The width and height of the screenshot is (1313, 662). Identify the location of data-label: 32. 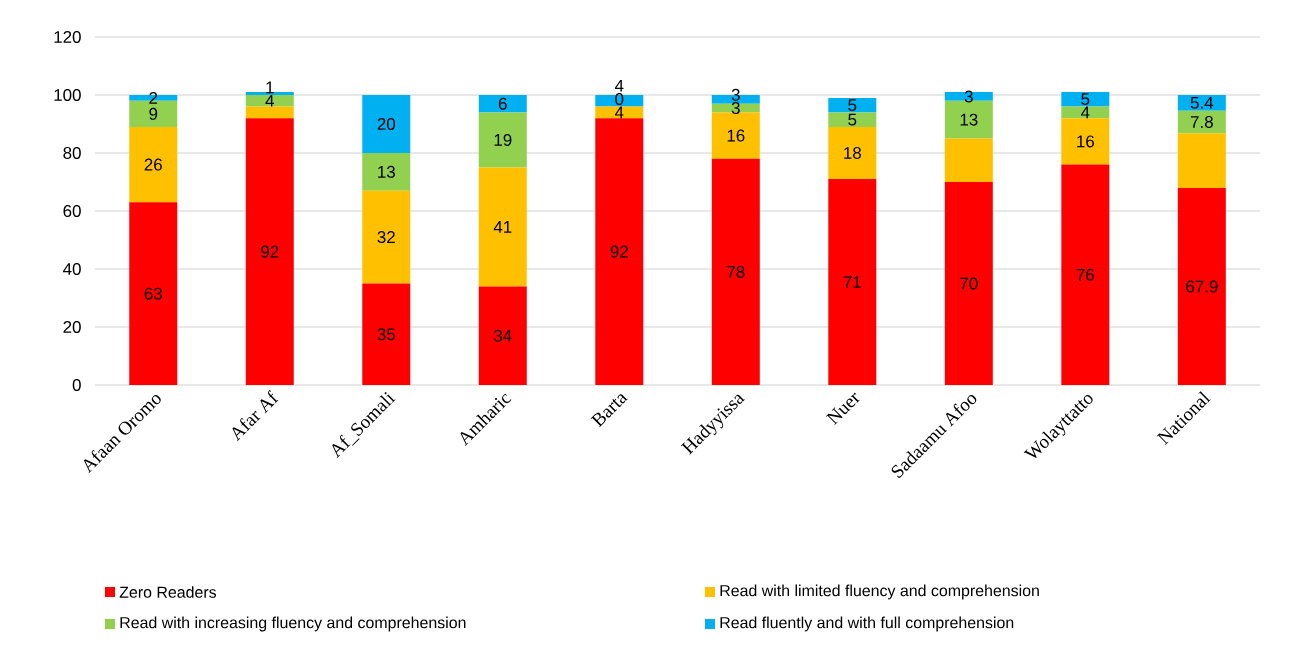
(386, 237).